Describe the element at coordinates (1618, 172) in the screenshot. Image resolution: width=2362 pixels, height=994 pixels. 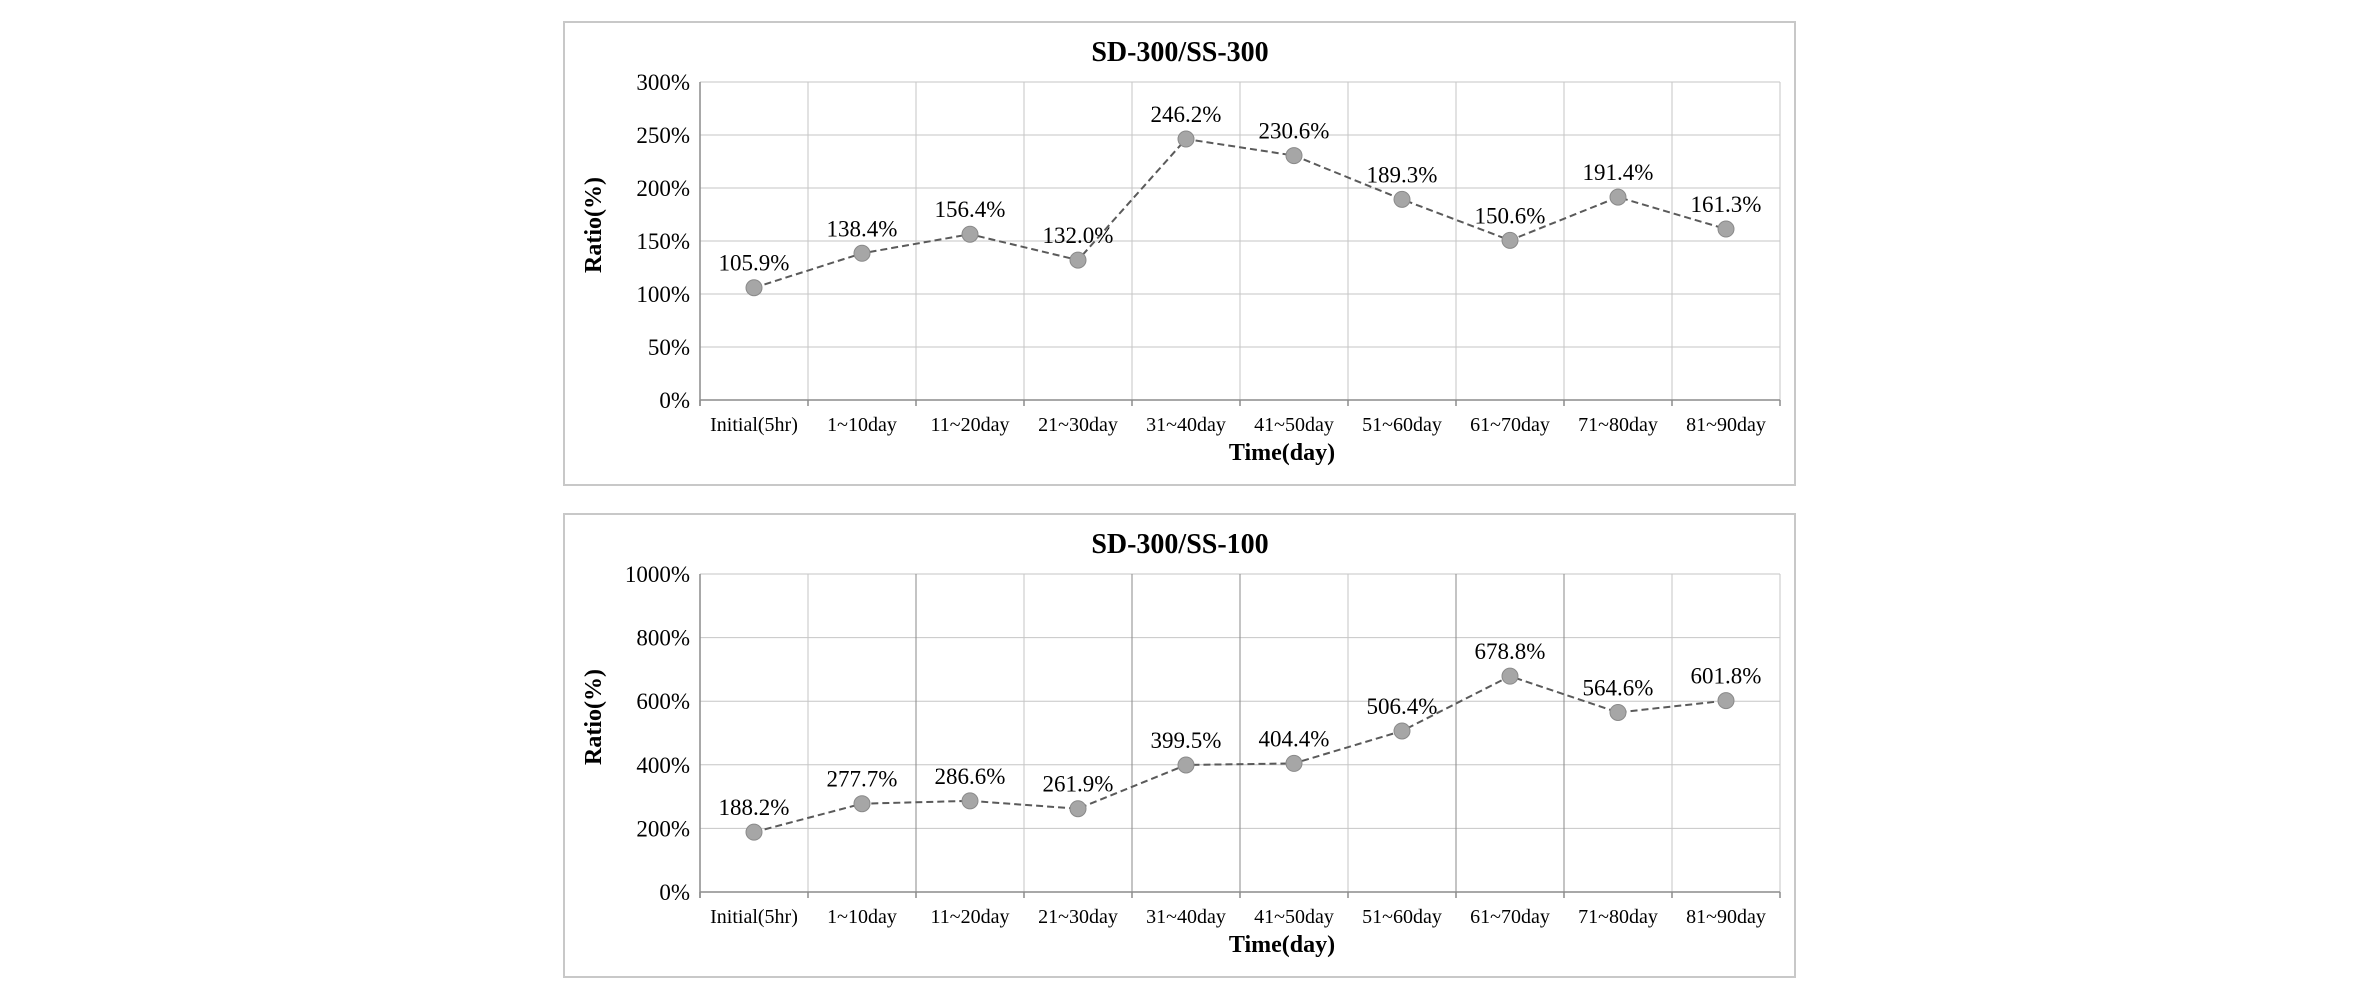
I see `data-label: 191.4%` at that location.